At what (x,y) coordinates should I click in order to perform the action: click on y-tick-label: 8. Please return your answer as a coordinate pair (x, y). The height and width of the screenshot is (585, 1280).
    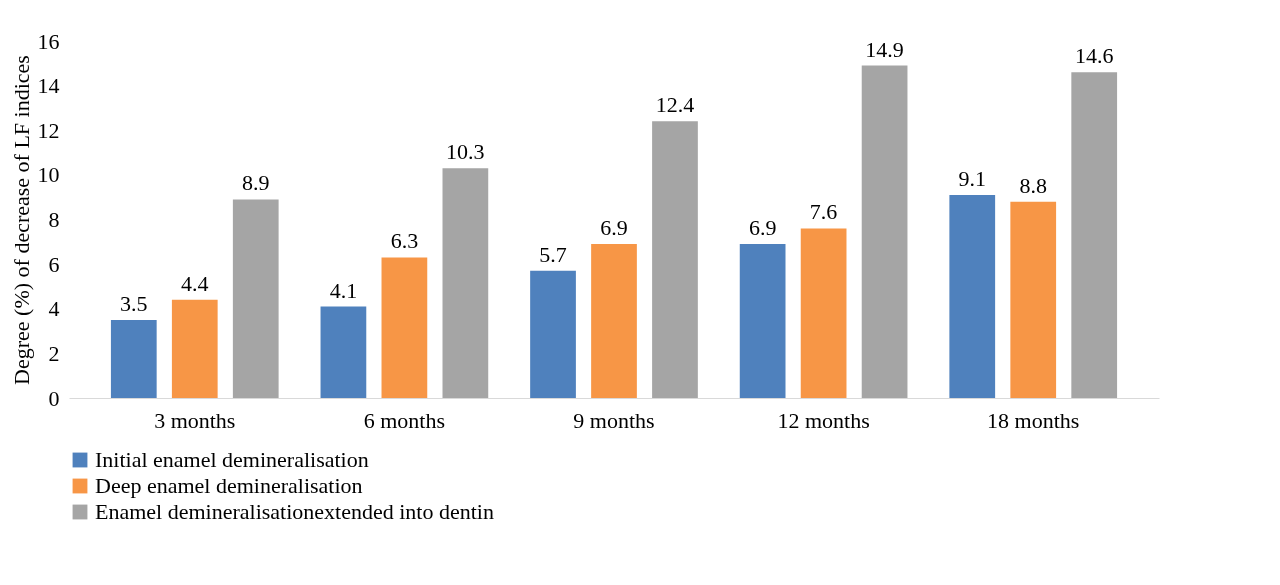
    Looking at the image, I should click on (54, 219).